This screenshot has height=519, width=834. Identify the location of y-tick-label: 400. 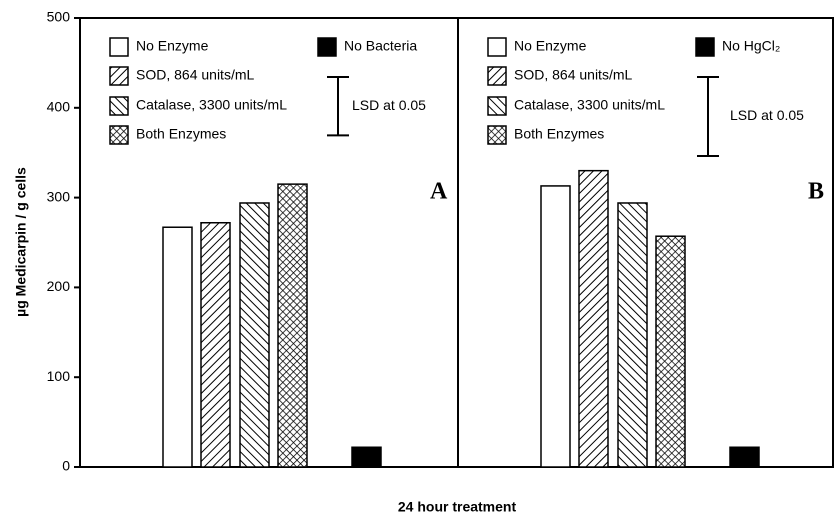
(59, 107).